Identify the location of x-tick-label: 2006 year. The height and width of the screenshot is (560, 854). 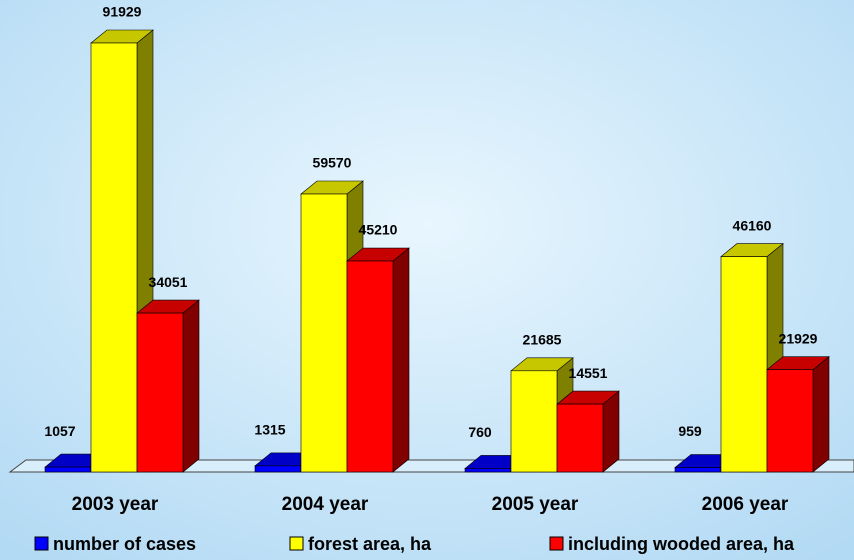
(745, 504).